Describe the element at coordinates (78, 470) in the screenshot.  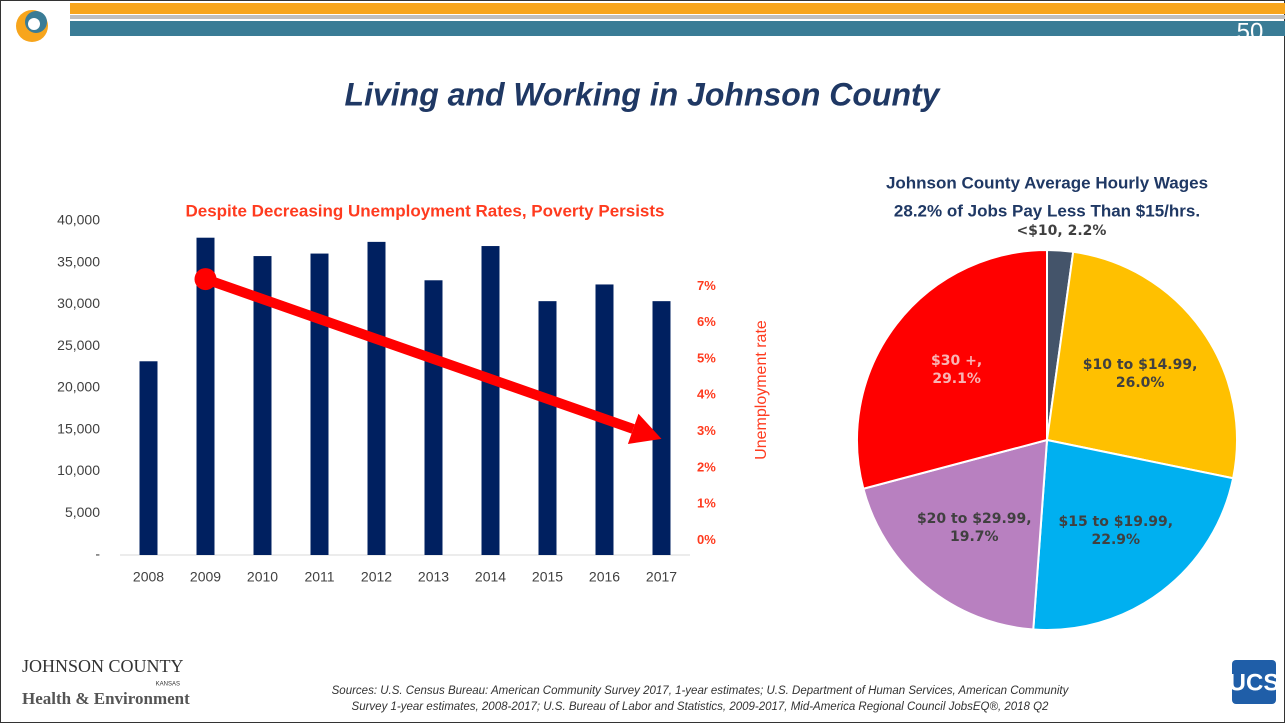
I see `y-tick-label: 10,000` at that location.